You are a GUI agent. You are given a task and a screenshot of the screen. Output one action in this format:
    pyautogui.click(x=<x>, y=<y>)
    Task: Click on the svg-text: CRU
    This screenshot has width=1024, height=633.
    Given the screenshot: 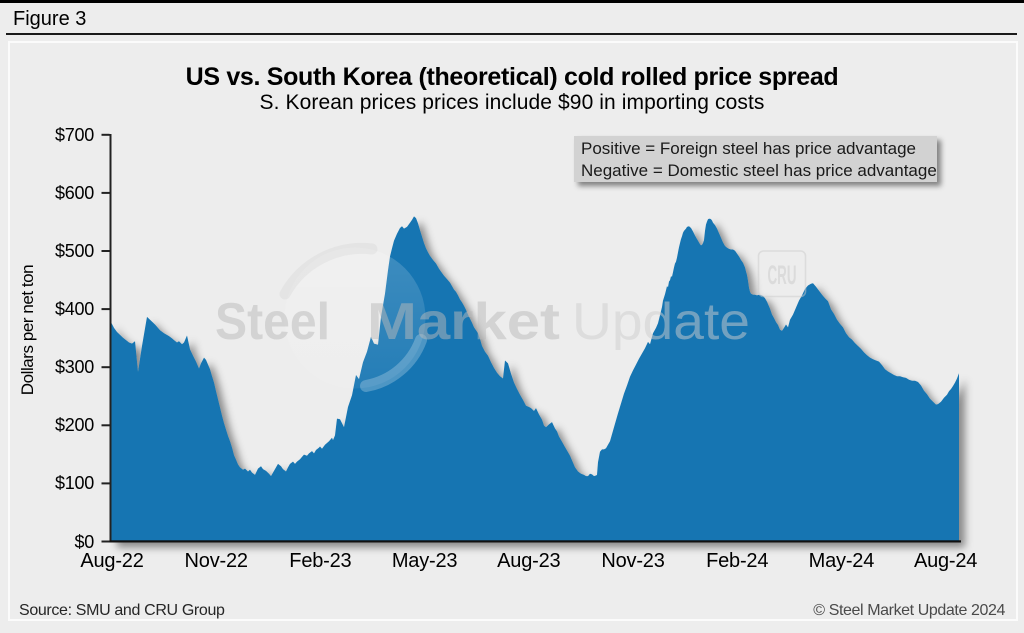 What is the action you would take?
    pyautogui.click(x=782, y=275)
    